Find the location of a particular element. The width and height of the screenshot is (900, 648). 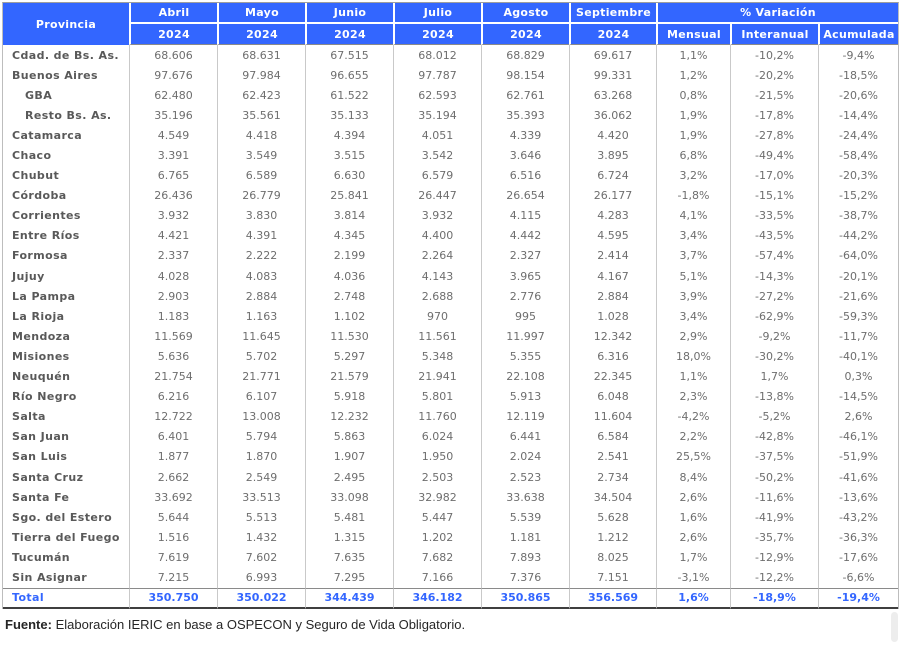

month-value: 97.787 is located at coordinates (437, 75).